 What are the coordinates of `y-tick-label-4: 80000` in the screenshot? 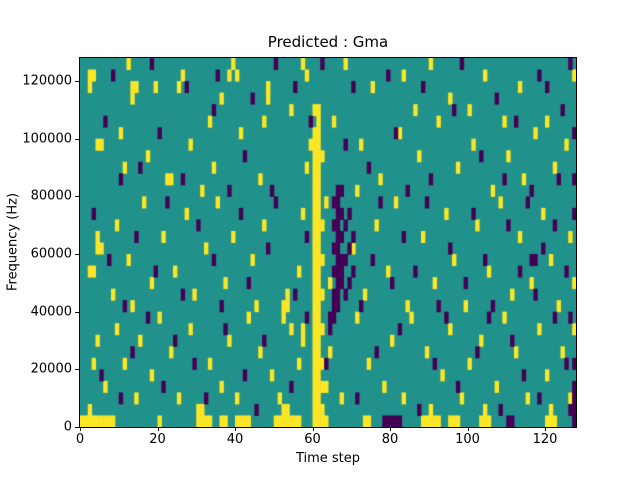 It's located at (51, 196).